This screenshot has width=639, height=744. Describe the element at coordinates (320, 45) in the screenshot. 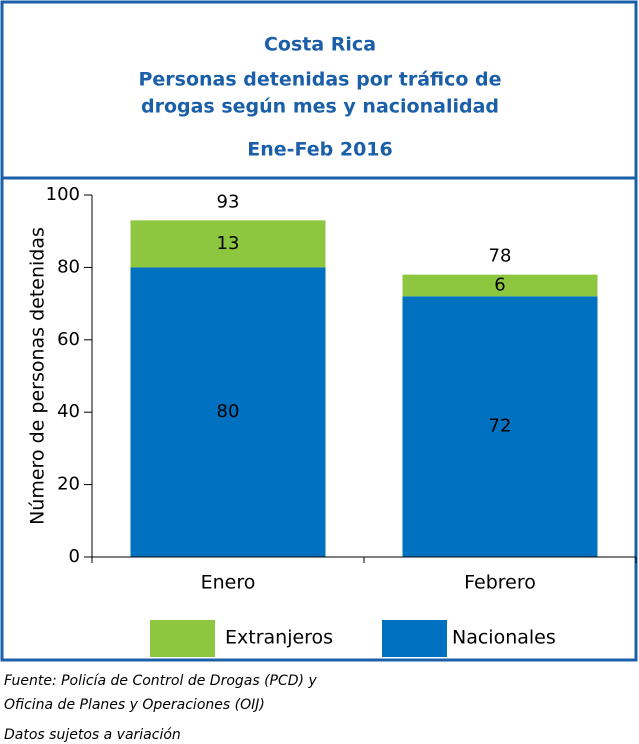

I see `chart-title: Costa Rica` at that location.